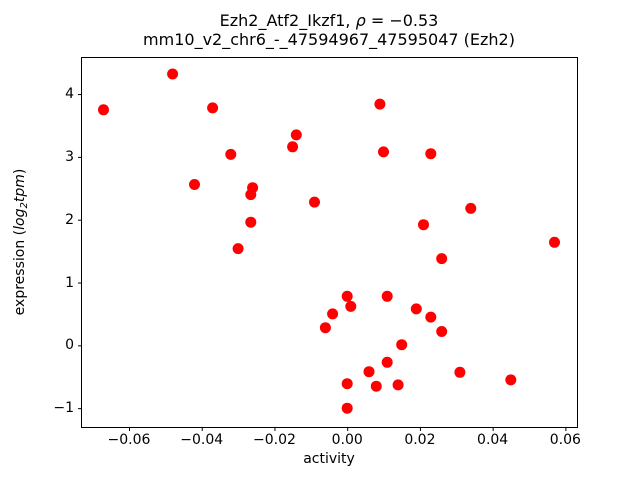 This screenshot has height=480, width=640. I want to click on ylabel-sub: 2, so click(24, 205).